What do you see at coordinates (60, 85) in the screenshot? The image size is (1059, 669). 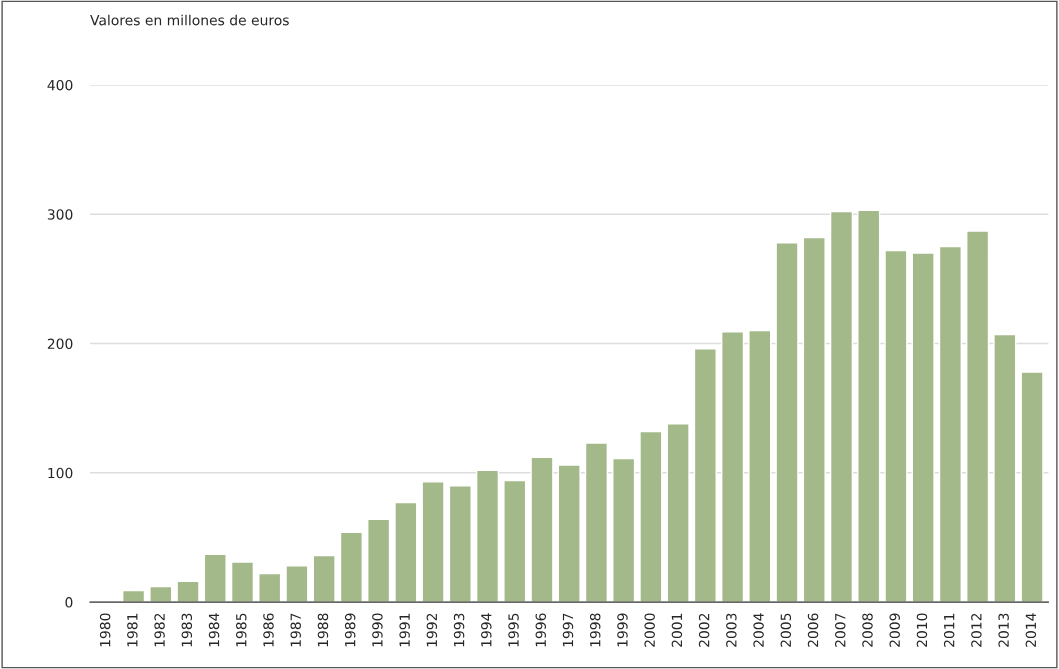 I see `y-tick-label: 400` at bounding box center [60, 85].